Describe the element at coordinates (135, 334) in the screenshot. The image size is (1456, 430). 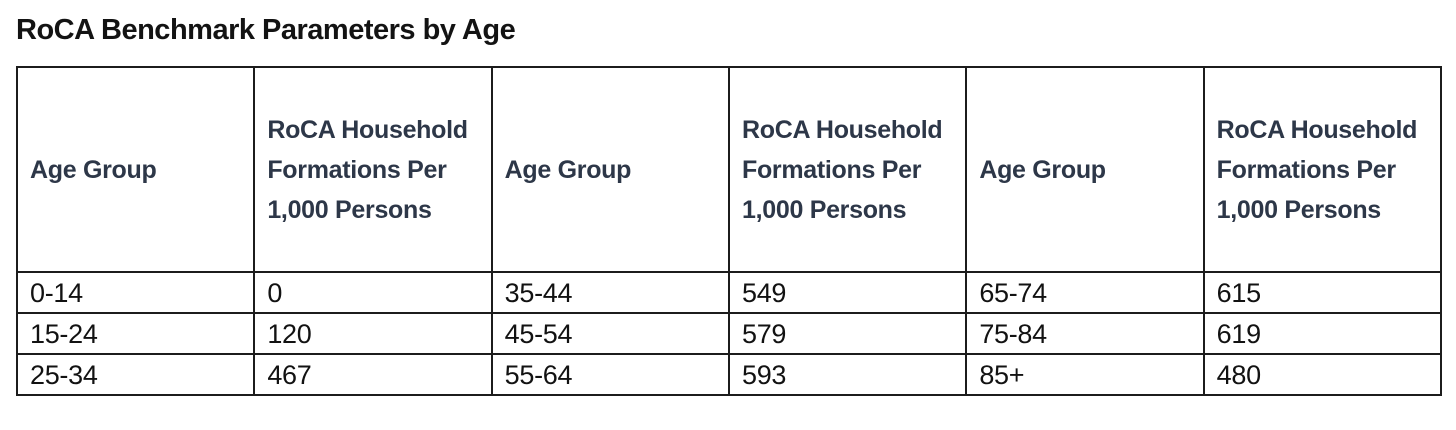
I see `cell-age-group: 15-24` at that location.